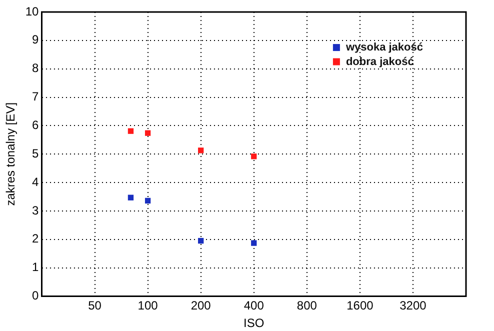  Describe the element at coordinates (36, 39) in the screenshot. I see `y-tick-label: 9` at that location.